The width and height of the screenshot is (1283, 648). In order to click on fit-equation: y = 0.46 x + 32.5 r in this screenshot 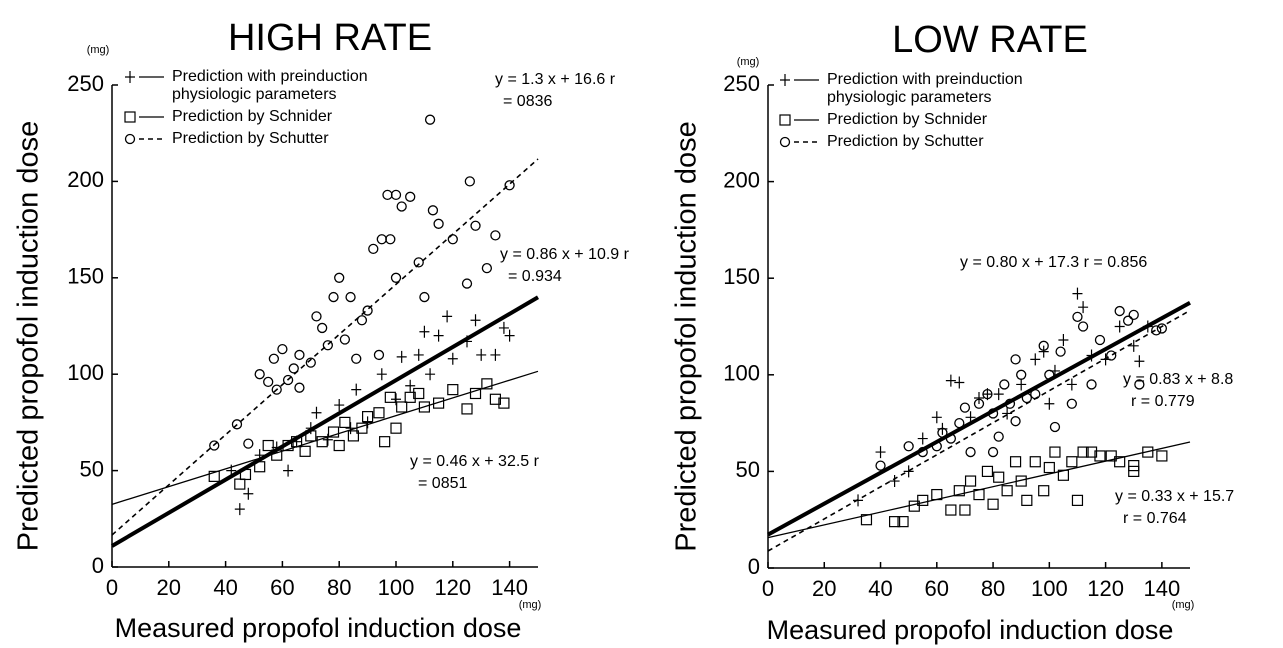, I will do `click(475, 461)`.